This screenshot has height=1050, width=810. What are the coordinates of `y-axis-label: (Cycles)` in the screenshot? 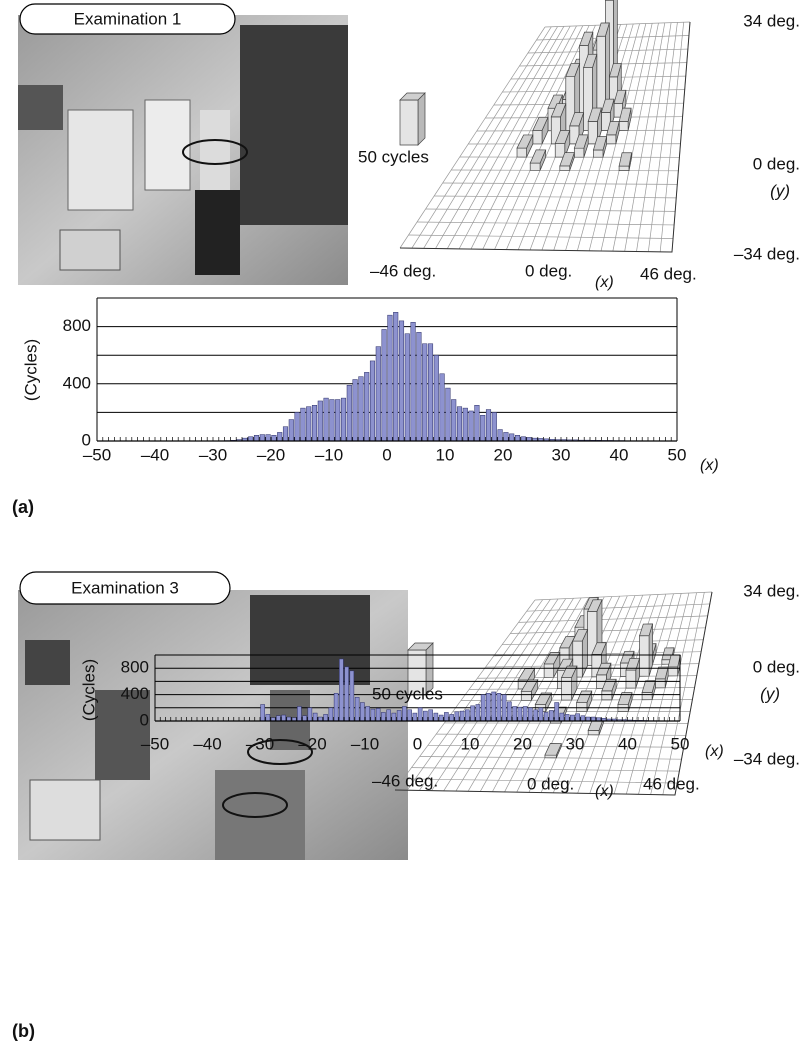 It's located at (88, 690).